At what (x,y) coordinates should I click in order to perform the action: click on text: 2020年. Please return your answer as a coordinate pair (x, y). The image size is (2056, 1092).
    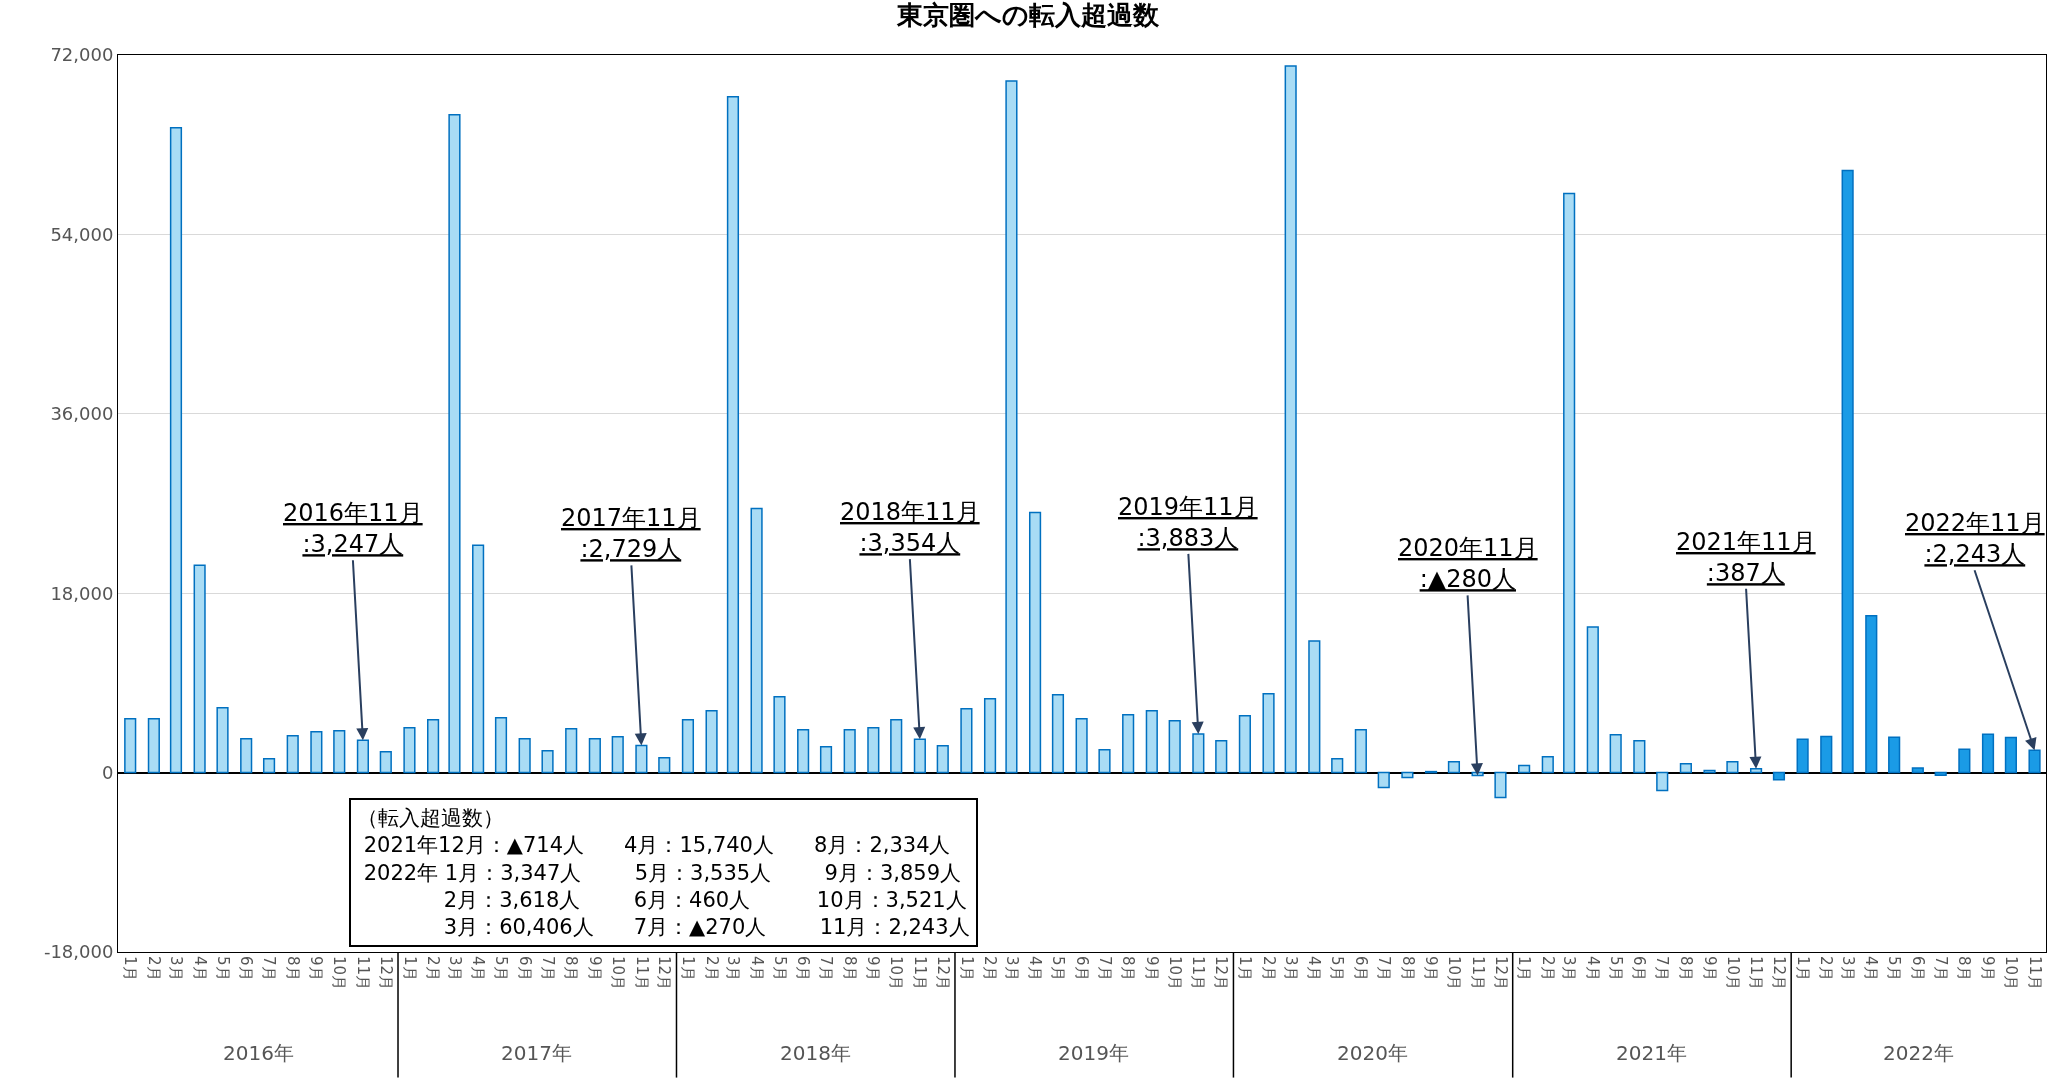
    Looking at the image, I should click on (1372, 1053).